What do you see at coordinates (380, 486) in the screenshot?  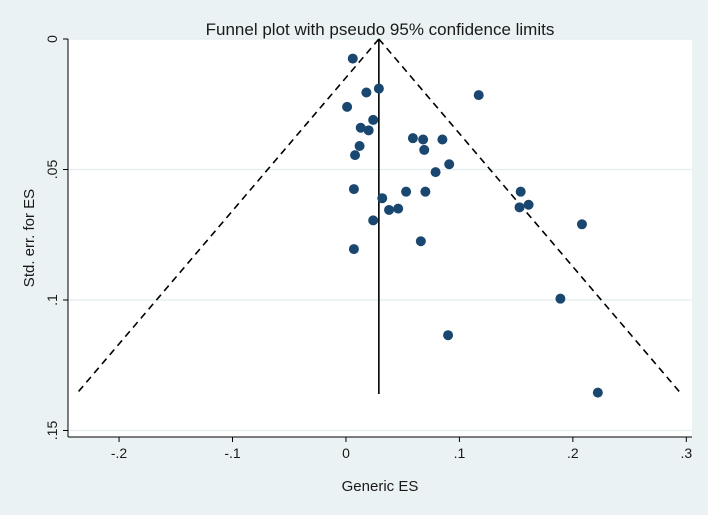 I see `x-axis-label: Generic ES` at bounding box center [380, 486].